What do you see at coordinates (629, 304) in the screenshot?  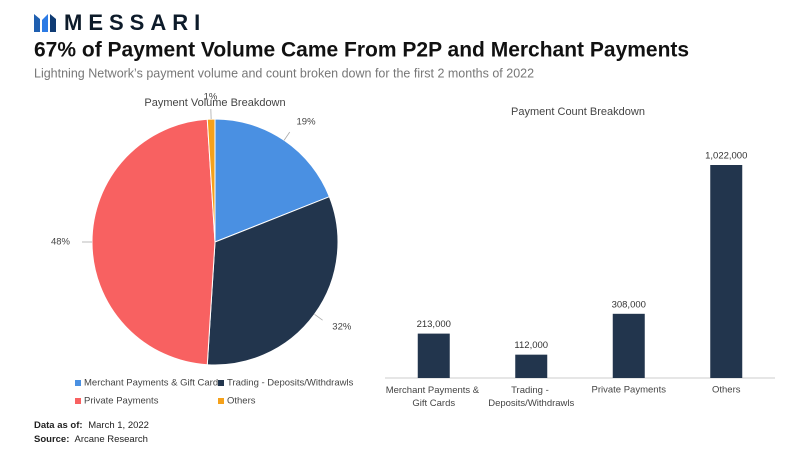 I see `bar-value-label: 308,000` at bounding box center [629, 304].